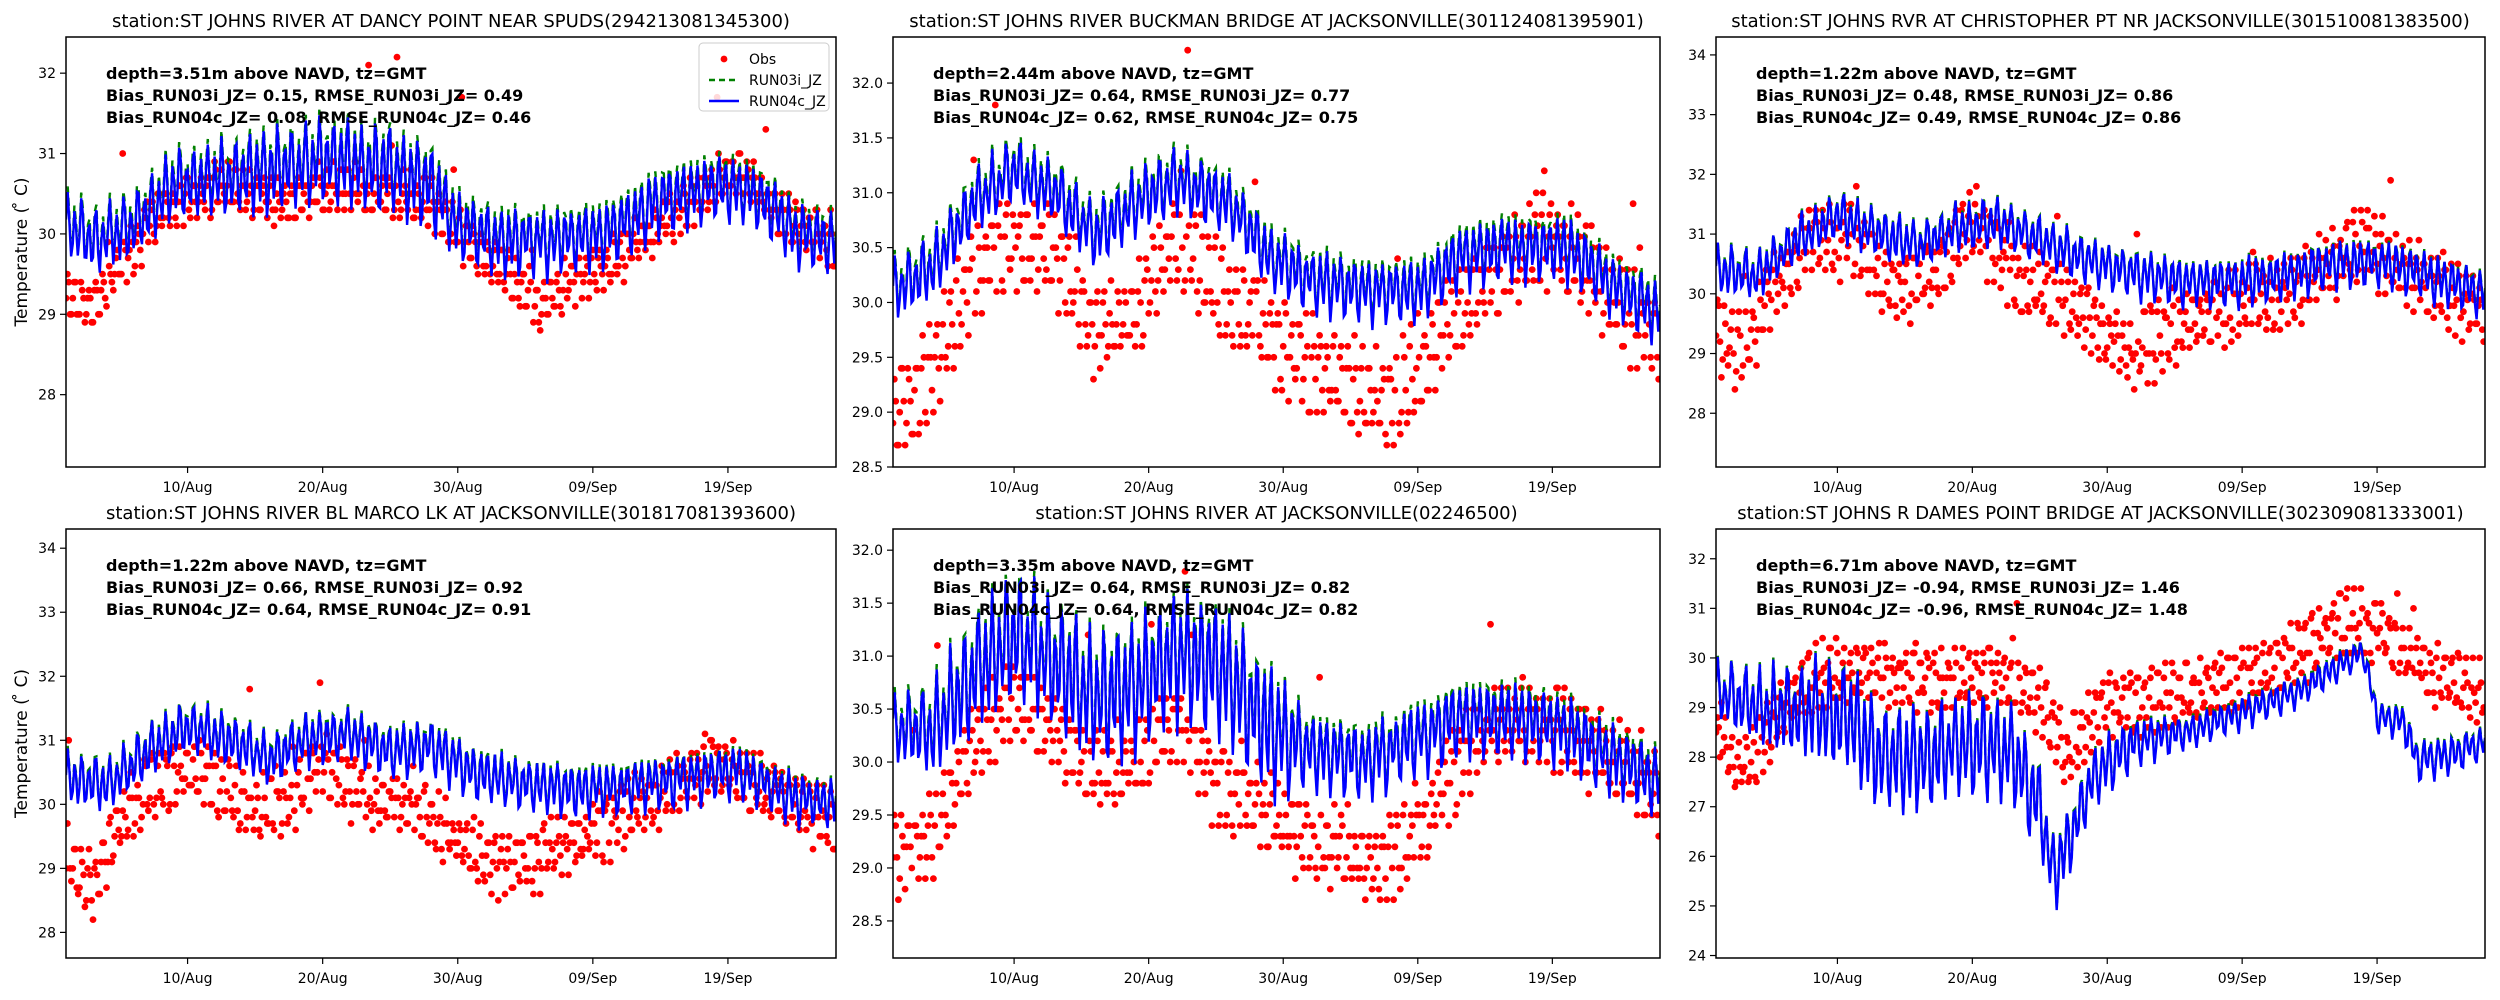  Describe the element at coordinates (188, 488) in the screenshot. I see `x-tick-label: 10/Aug` at that location.